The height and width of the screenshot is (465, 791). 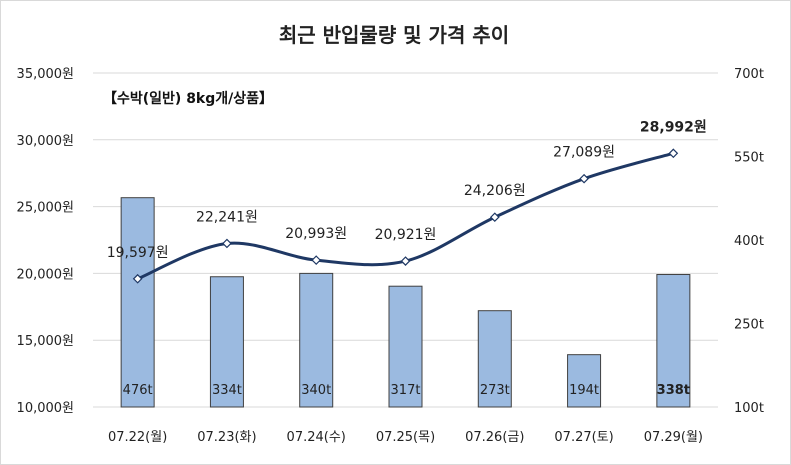 I want to click on bar-value-label: 340t, so click(x=316, y=390).